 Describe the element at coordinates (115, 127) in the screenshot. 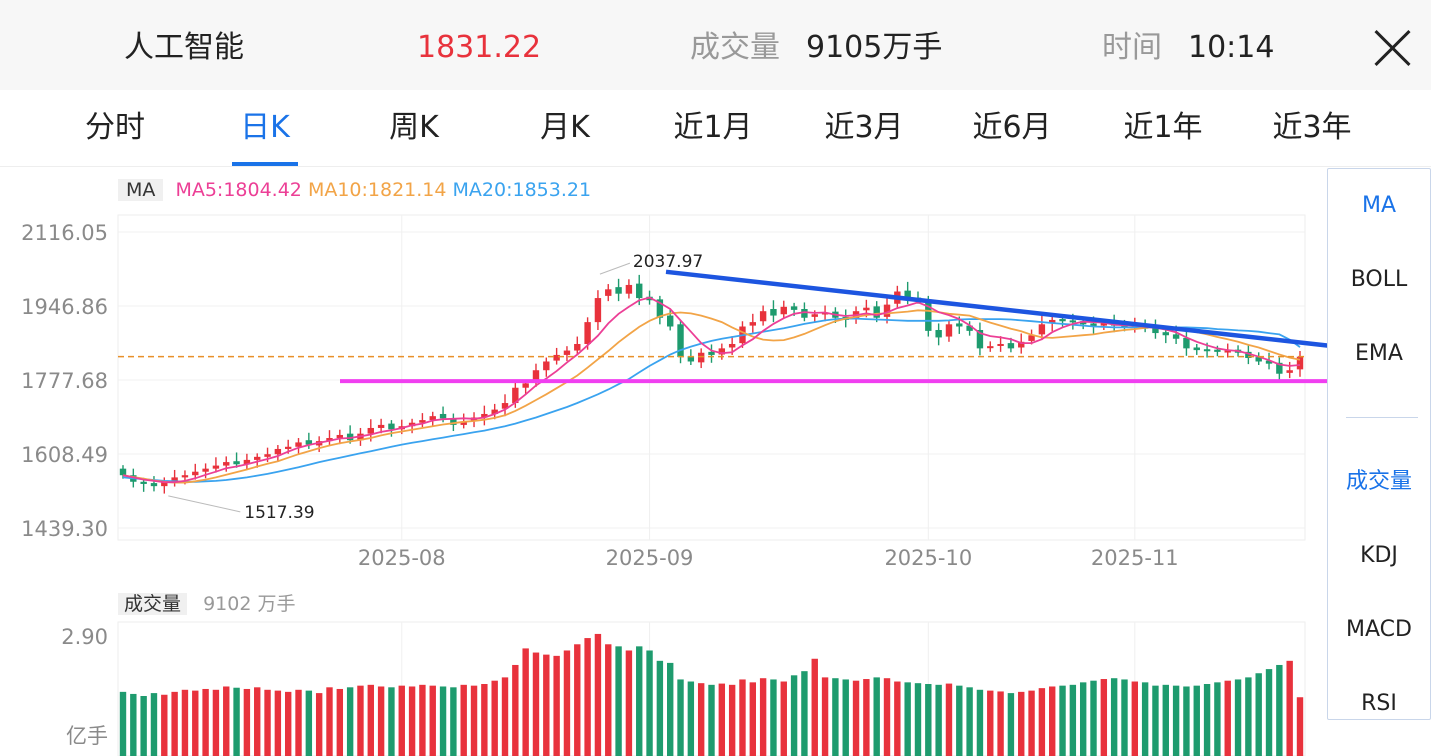

I see `tab-intraday: 分时` at that location.